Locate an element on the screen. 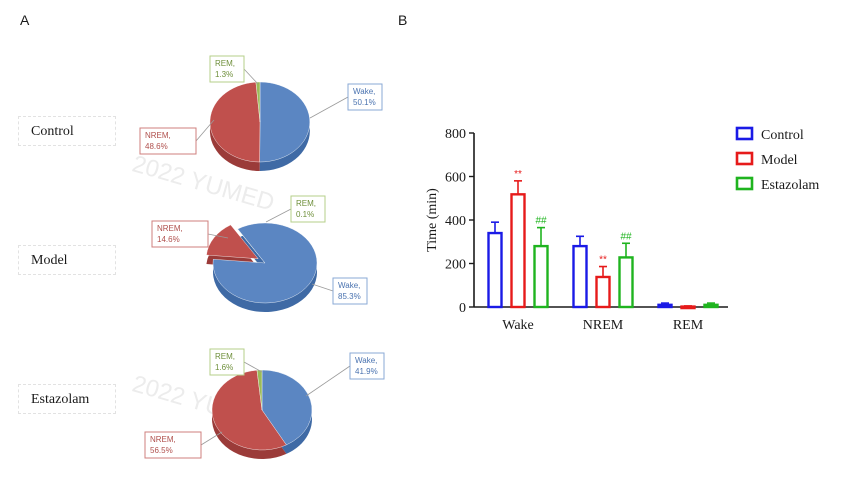  callout-pct-control-nrem: 48.6% is located at coordinates (156, 146).